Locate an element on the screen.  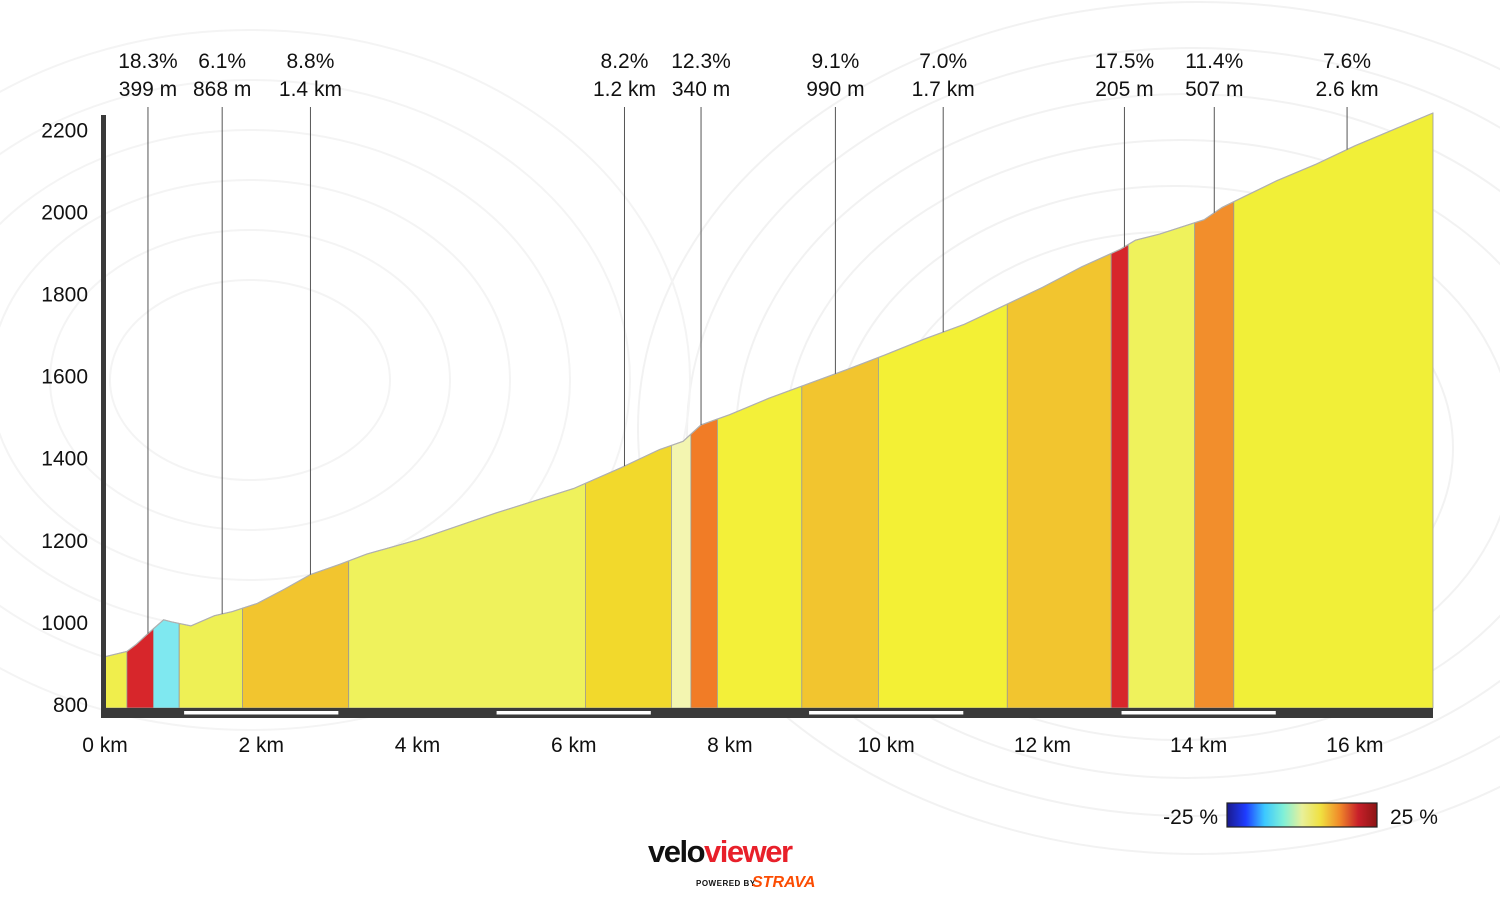
annotation-percent: 12.3% is located at coordinates (701, 61).